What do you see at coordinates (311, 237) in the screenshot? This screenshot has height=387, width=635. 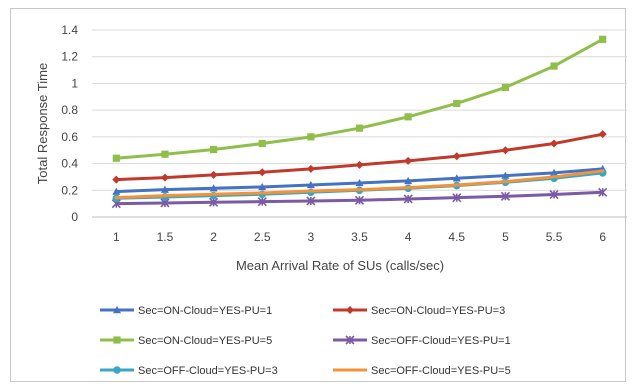 I see `x-tick-label: 3` at bounding box center [311, 237].